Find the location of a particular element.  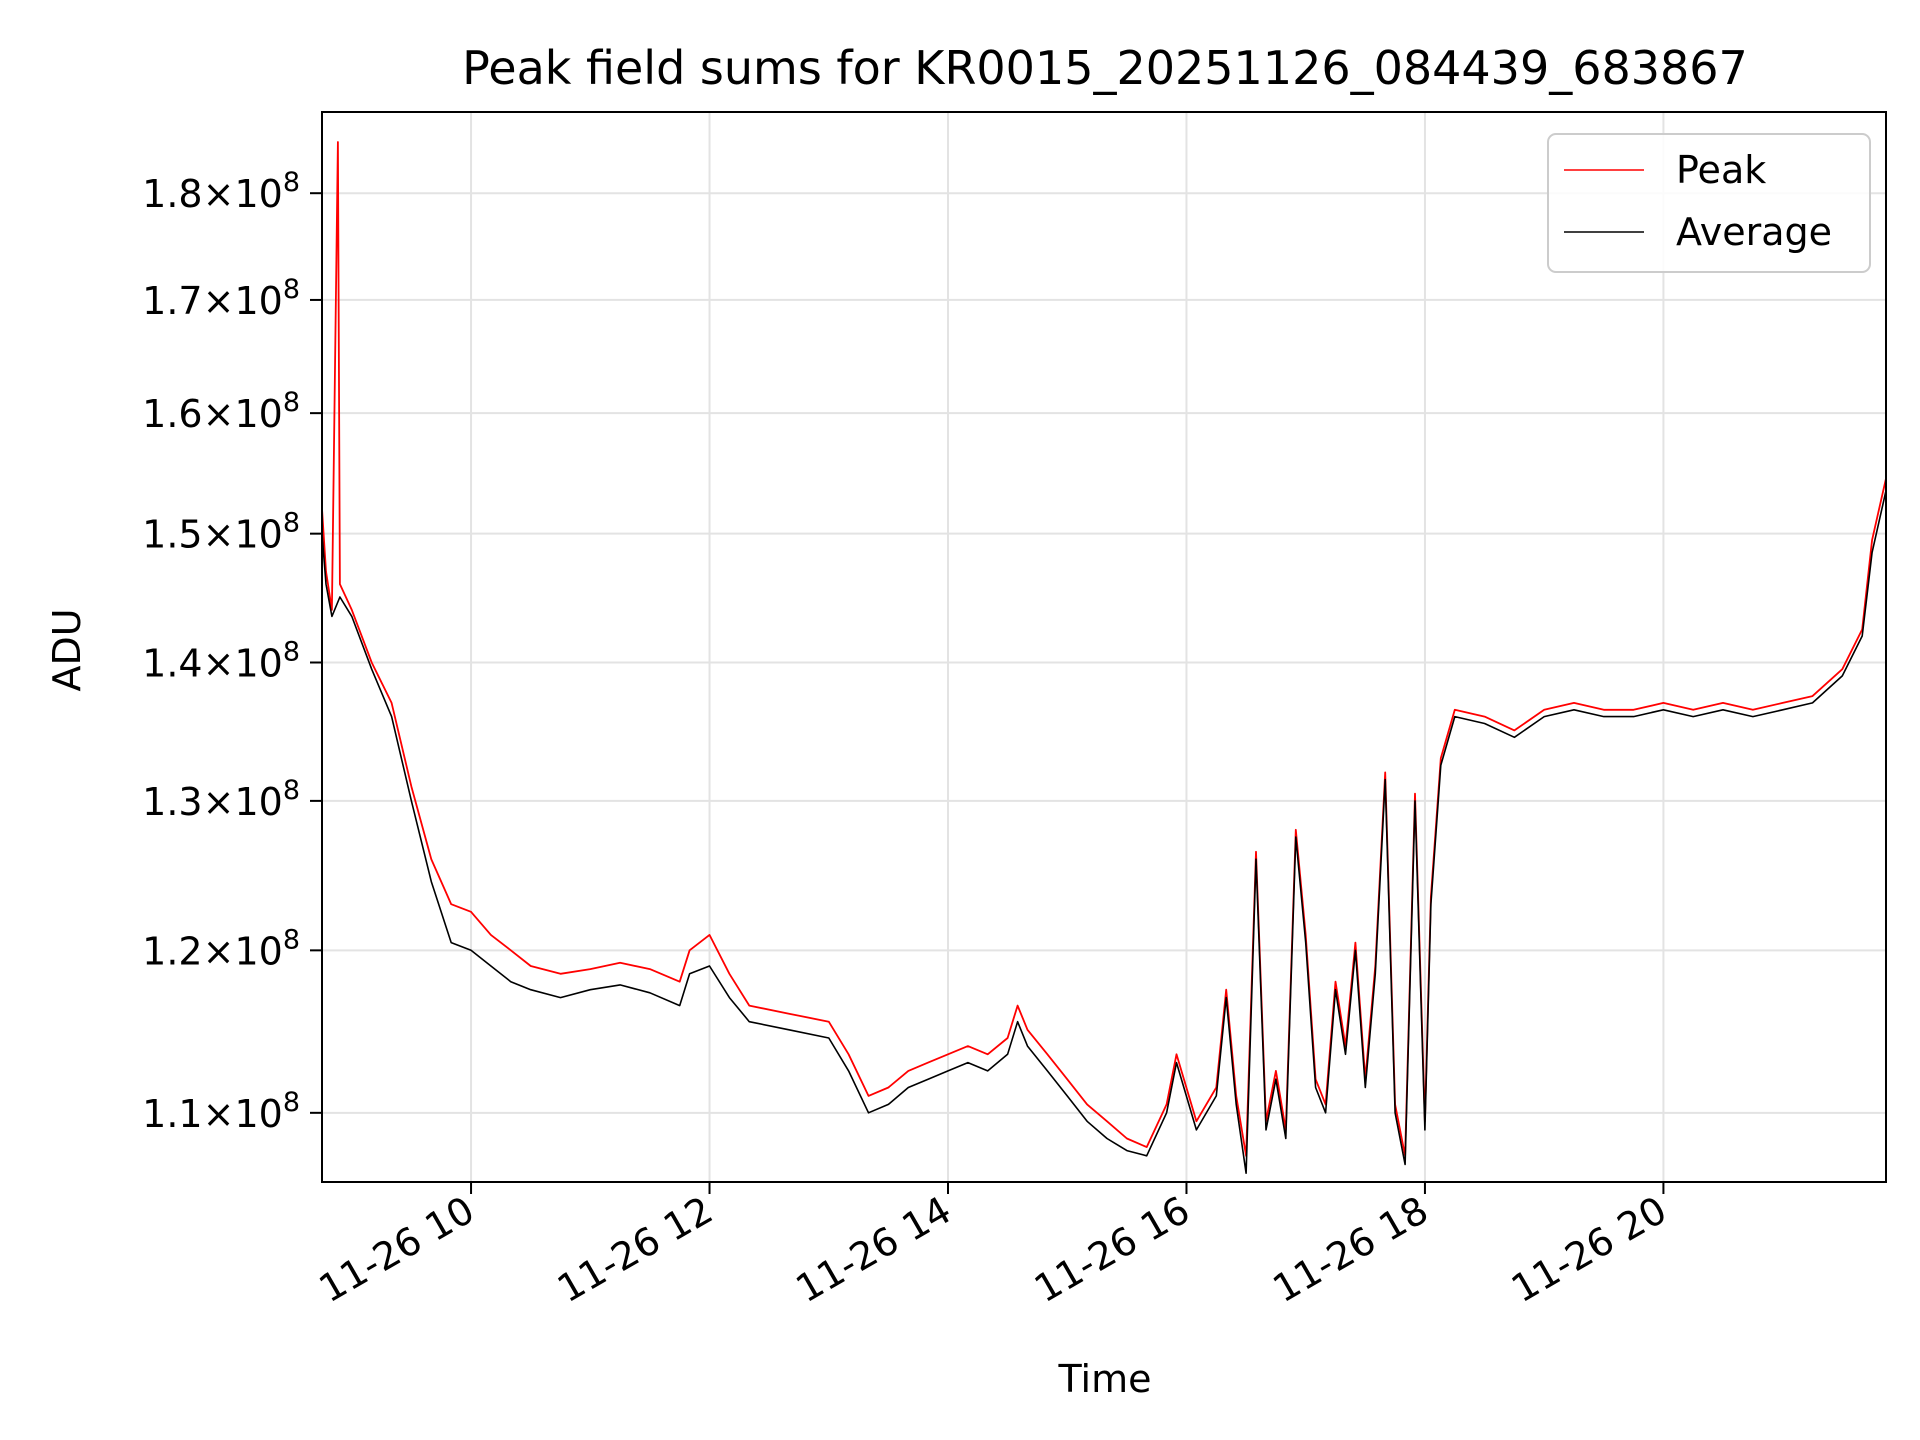

y-tick-label: 1.6×108 is located at coordinates (221, 411).